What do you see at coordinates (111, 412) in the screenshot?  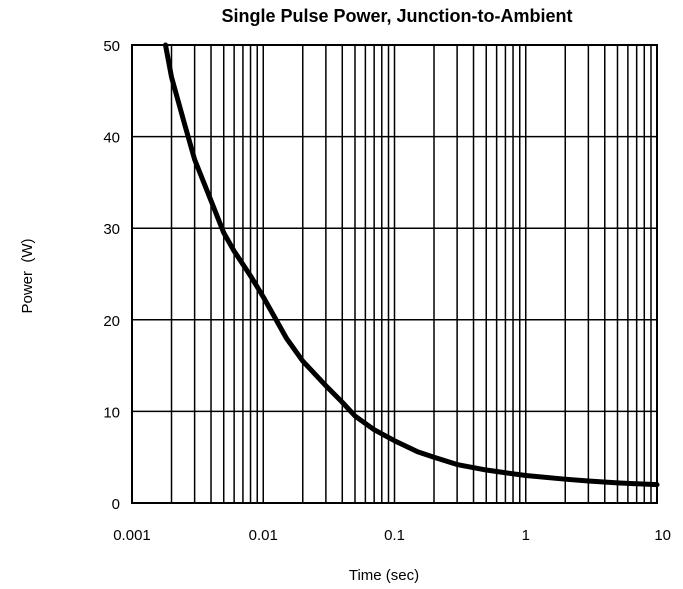 I see `y-tick-label: 10` at bounding box center [111, 412].